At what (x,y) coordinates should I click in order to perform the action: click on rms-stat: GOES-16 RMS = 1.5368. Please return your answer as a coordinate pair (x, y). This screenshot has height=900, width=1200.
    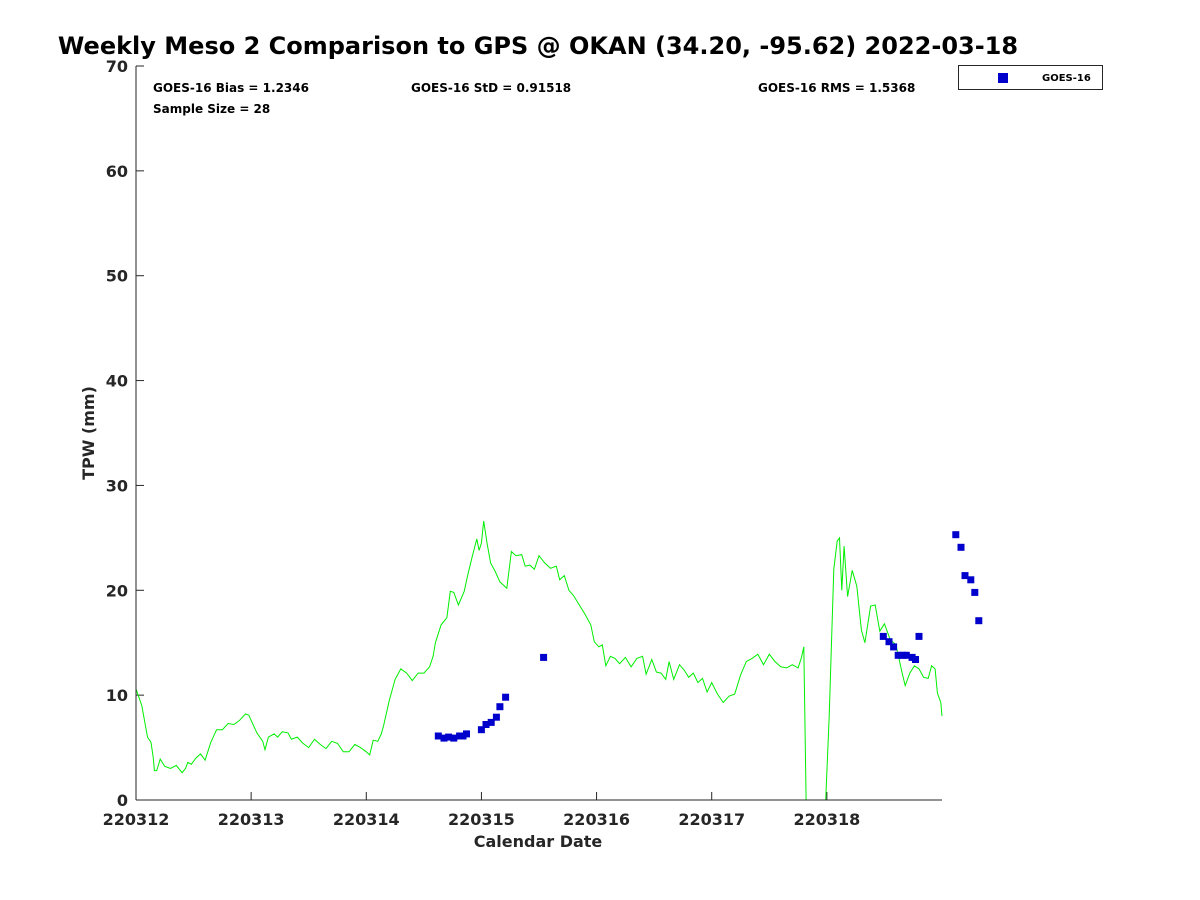
    Looking at the image, I should click on (836, 88).